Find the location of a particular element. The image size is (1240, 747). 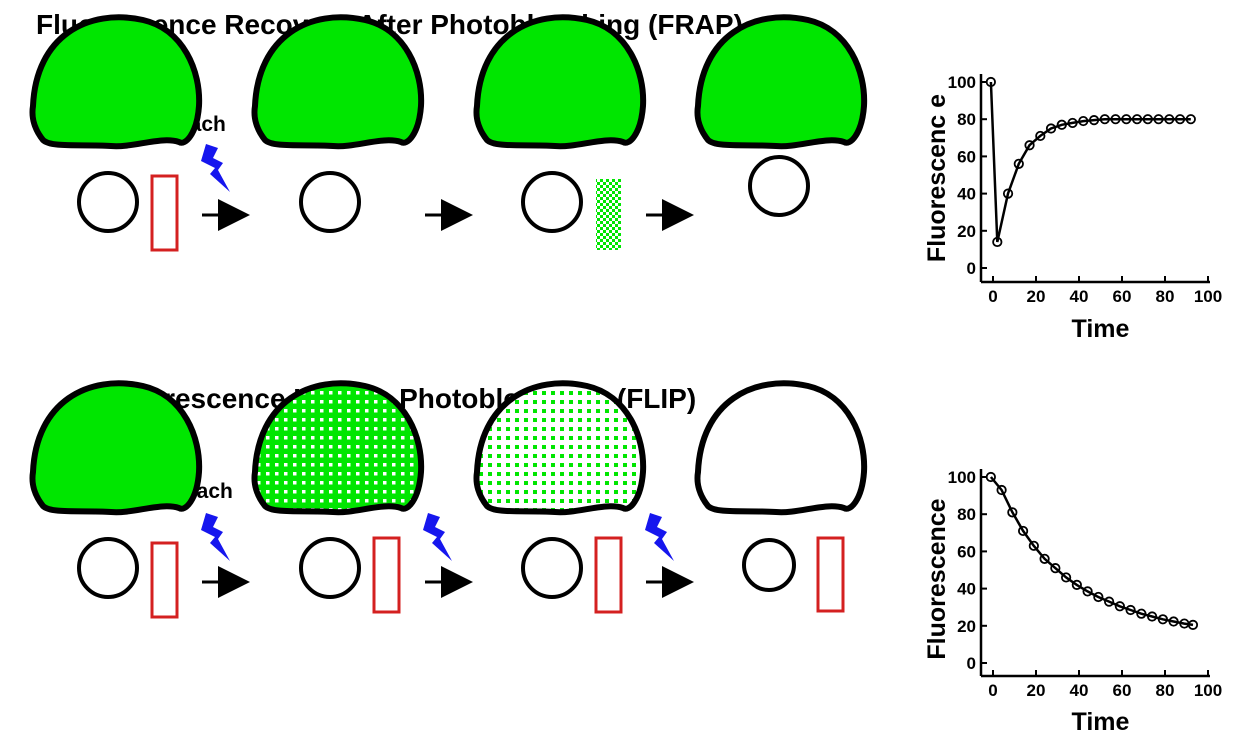

y-axis-title: Fluorescenc e is located at coordinates (937, 178).